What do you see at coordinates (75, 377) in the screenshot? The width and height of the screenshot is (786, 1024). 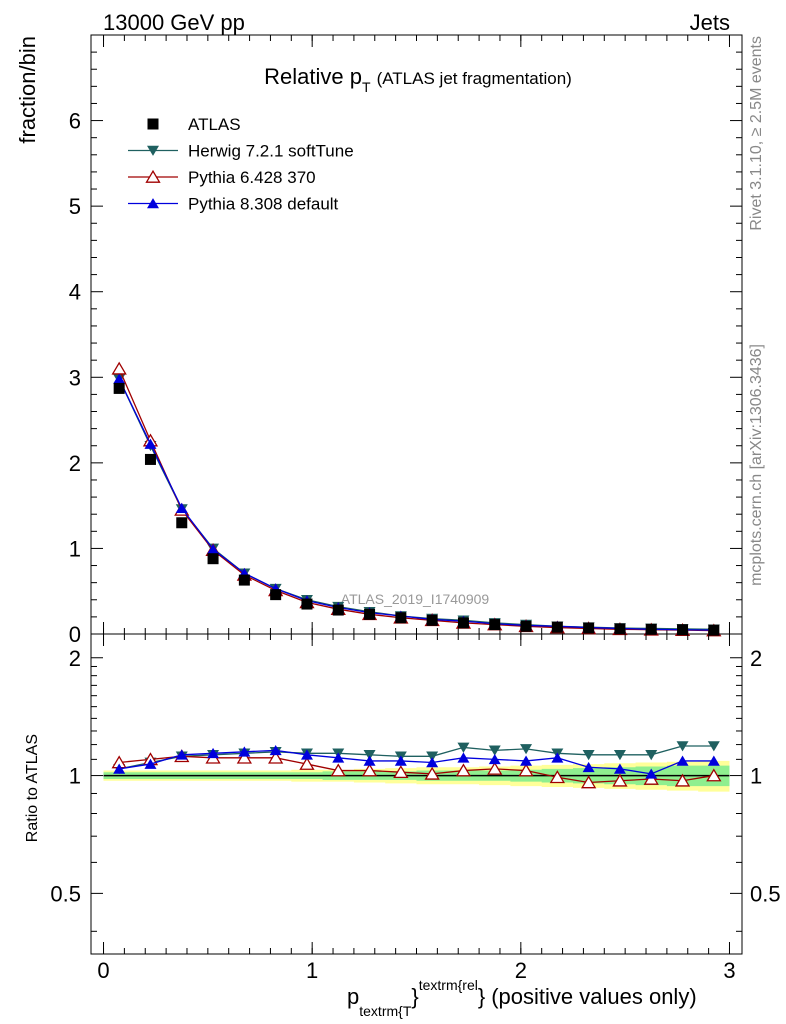 I see `main-ytick-label: 3` at bounding box center [75, 377].